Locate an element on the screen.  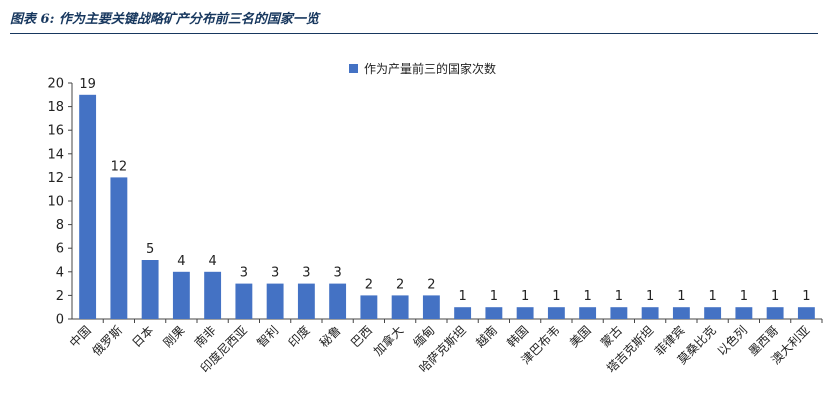
category-label: 缅甸 is located at coordinates (424, 336).